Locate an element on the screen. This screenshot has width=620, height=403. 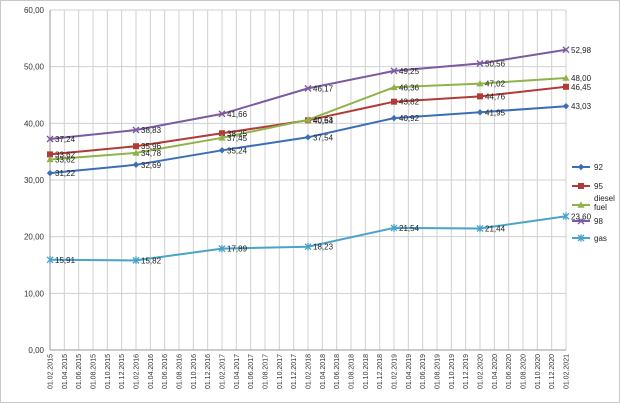
data-label-diesel-fuel: 47,02 is located at coordinates (495, 84).